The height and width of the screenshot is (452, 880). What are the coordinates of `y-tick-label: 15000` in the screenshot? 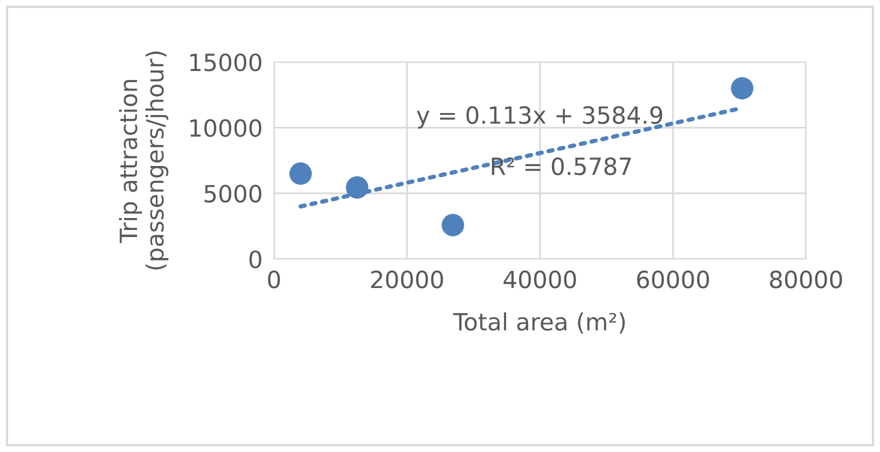 It's located at (226, 62).